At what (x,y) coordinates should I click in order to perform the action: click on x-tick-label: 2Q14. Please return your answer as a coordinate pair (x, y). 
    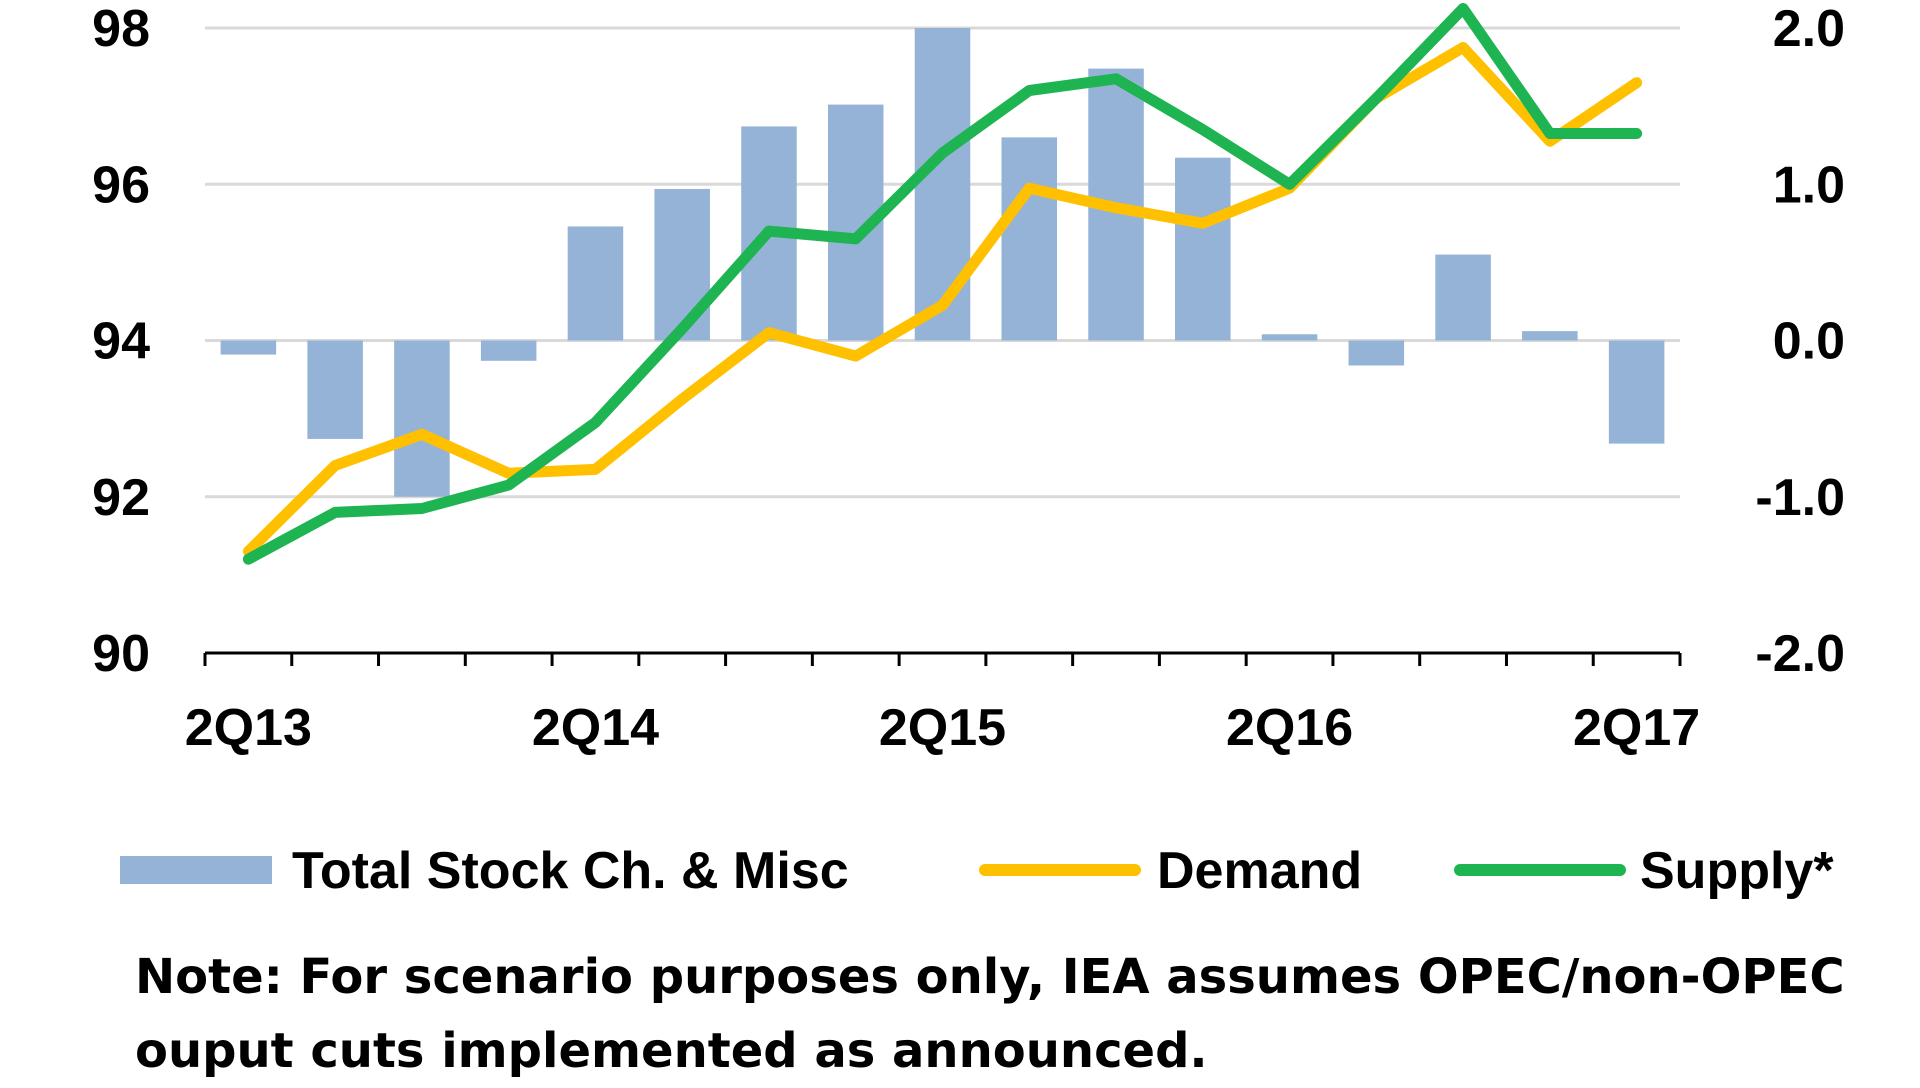
    Looking at the image, I should click on (595, 728).